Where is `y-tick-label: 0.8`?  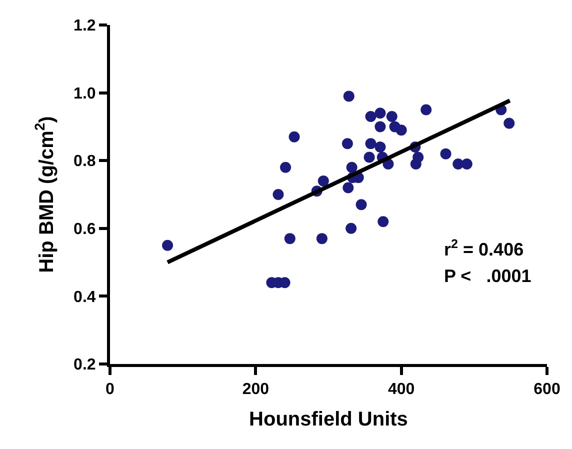 y-tick-label: 0.8 is located at coordinates (85, 161).